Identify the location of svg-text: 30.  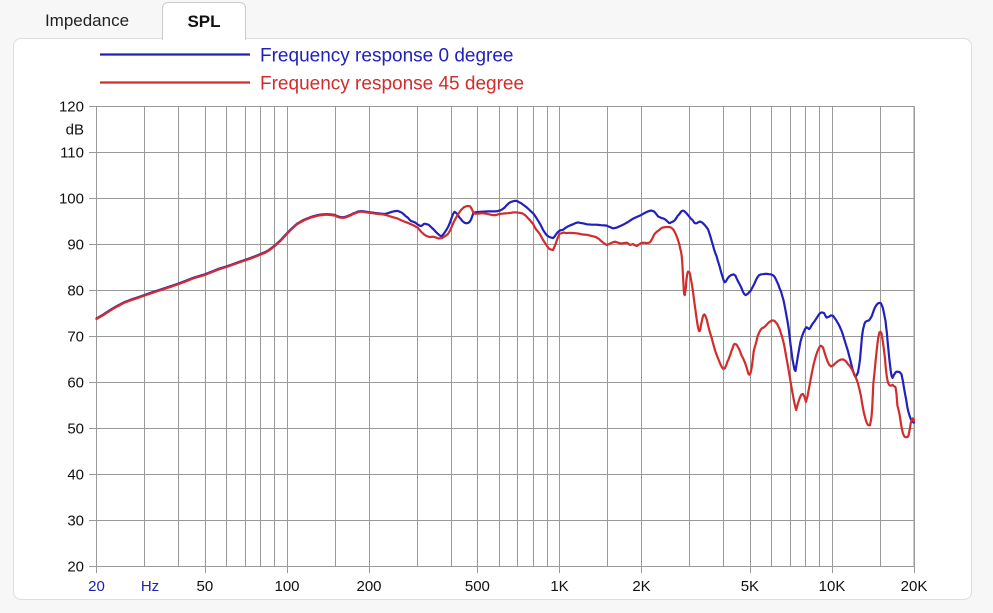
(75, 521).